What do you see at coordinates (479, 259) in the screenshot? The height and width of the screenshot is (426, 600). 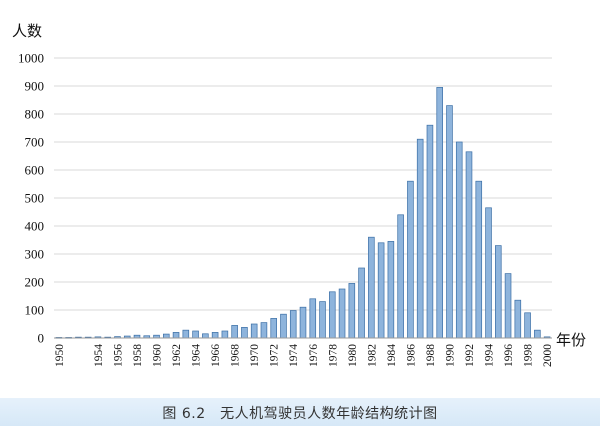 I see `bar-1993` at bounding box center [479, 259].